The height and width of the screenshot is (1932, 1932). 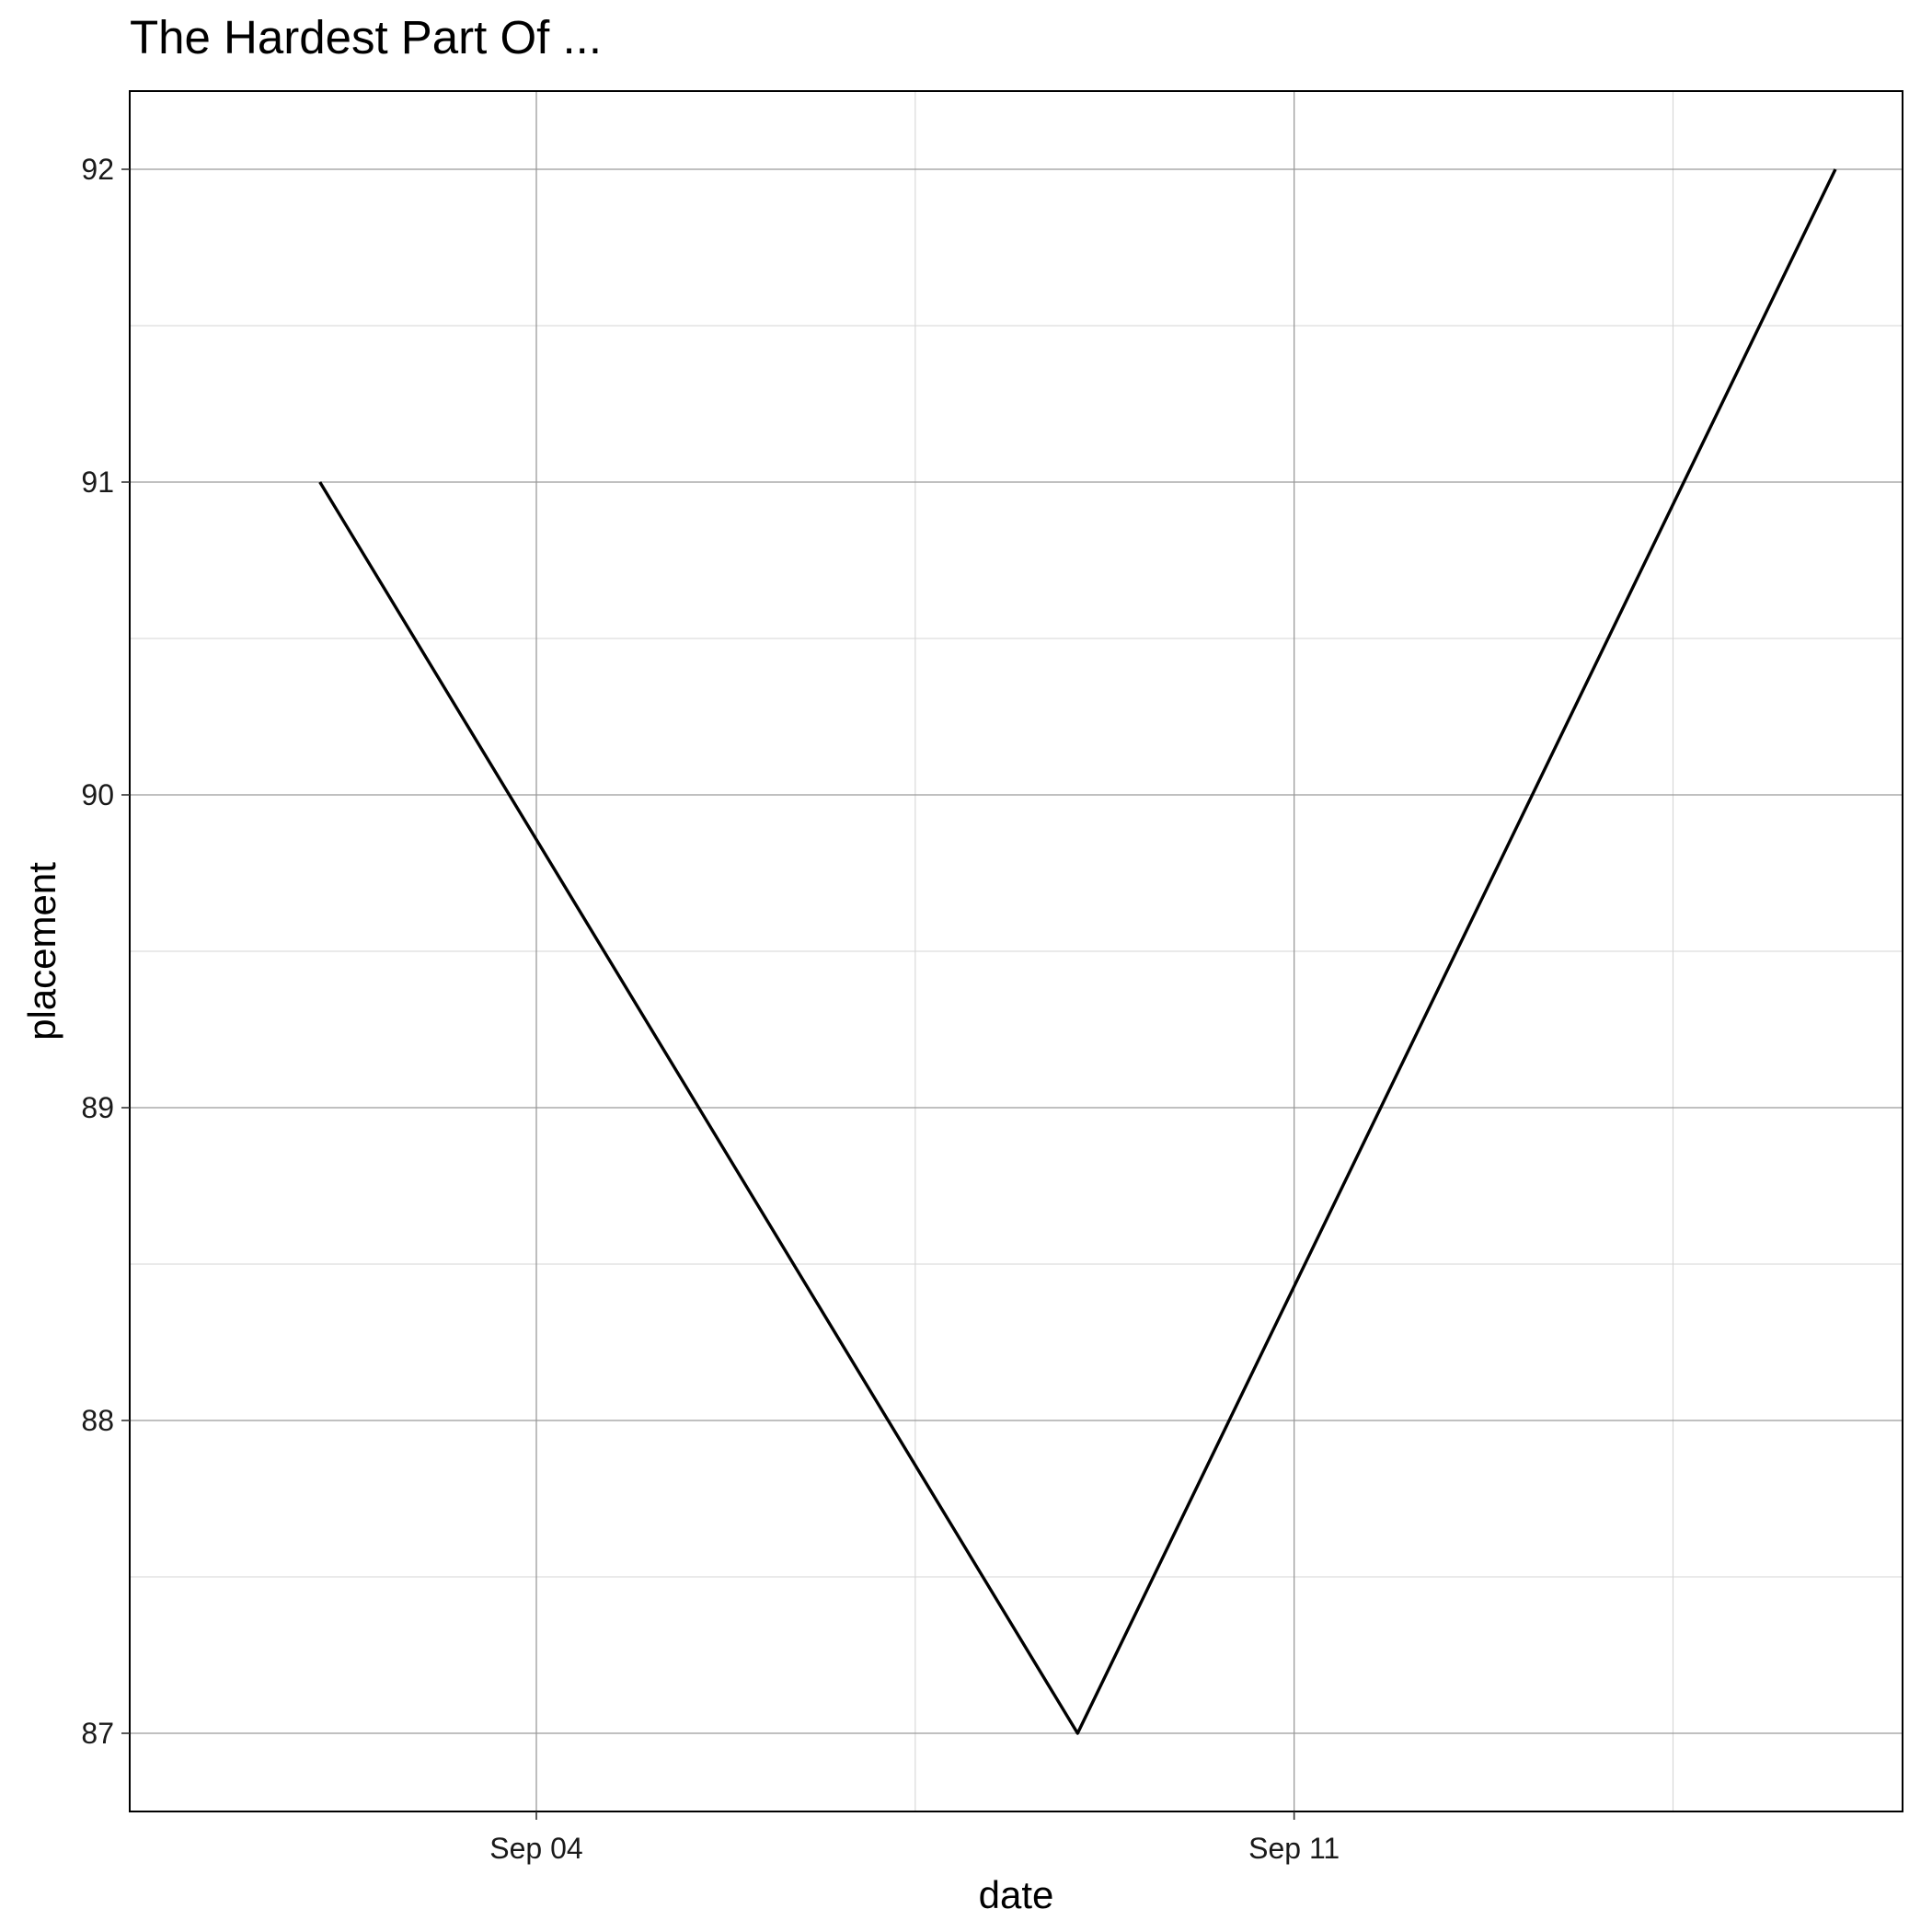 What do you see at coordinates (41, 951) in the screenshot?
I see `y-axis-title: placement` at bounding box center [41, 951].